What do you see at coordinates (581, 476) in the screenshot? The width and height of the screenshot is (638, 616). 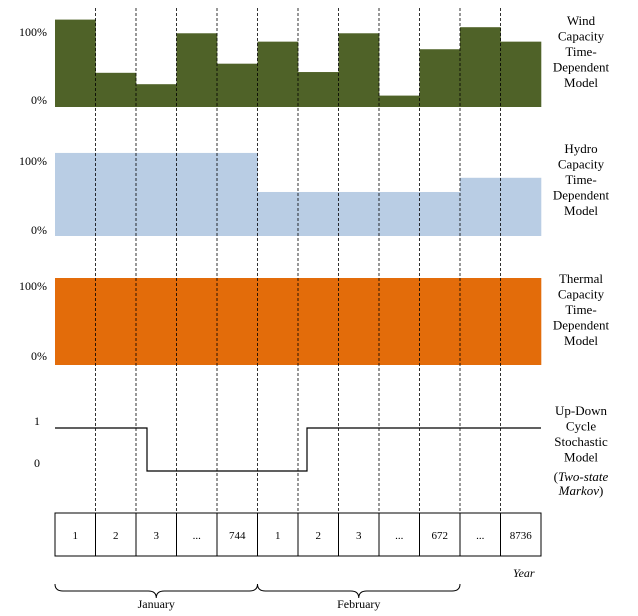 I see `updown-model-note: (Two-state` at bounding box center [581, 476].